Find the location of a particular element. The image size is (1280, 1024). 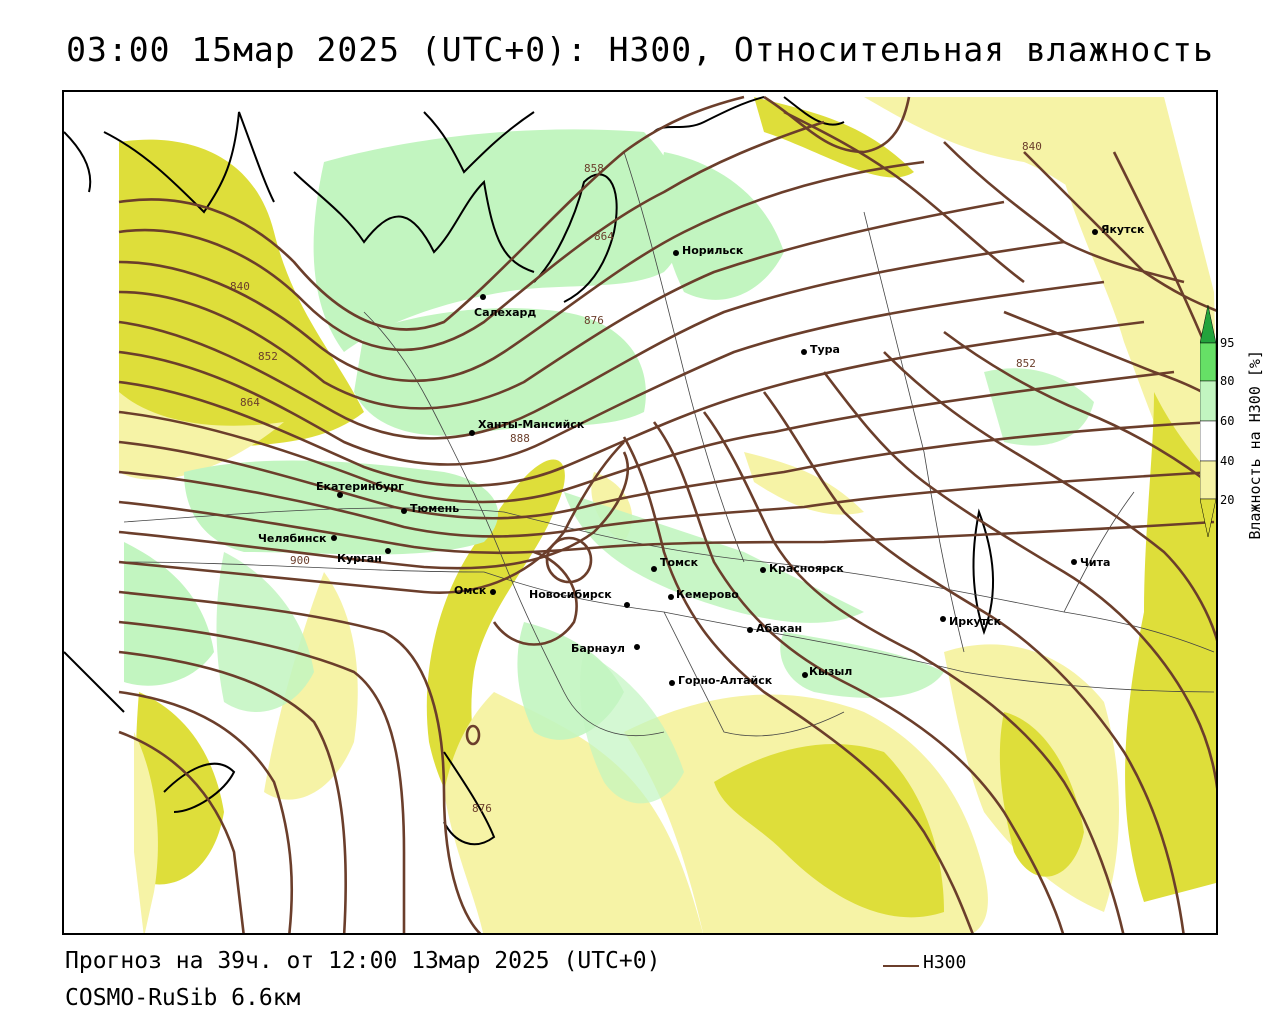

city-yekaterinburg: Екатеринбург is located at coordinates (360, 486).